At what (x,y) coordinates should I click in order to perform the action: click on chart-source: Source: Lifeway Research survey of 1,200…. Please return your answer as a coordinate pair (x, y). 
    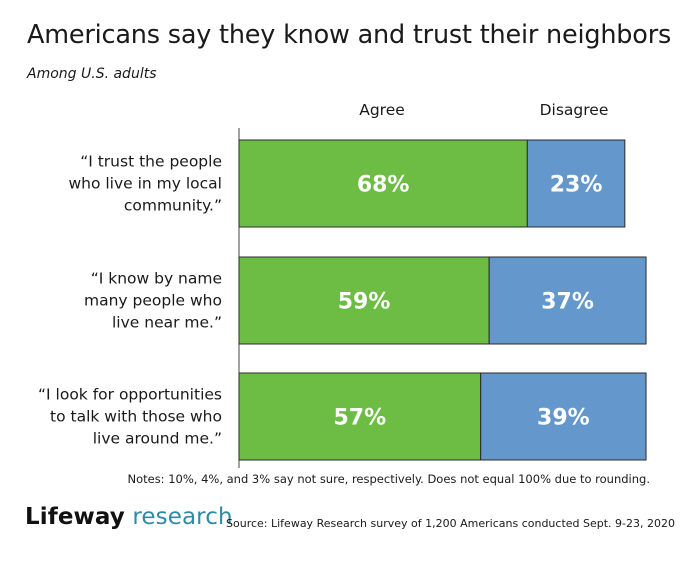
    Looking at the image, I should click on (450, 523).